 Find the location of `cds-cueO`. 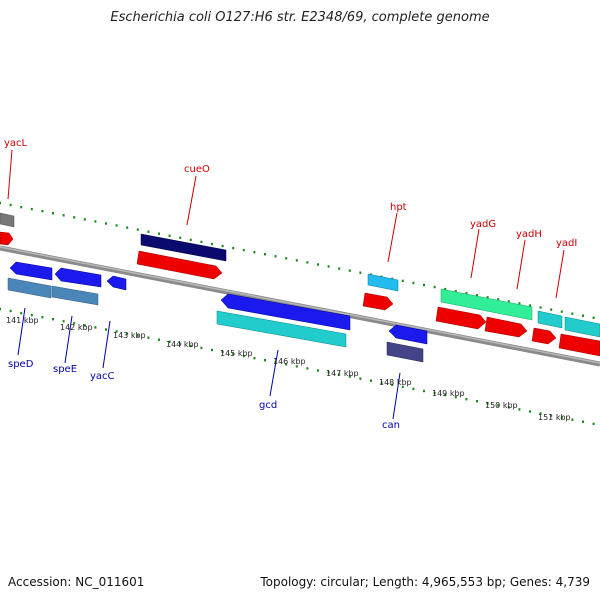

cds-cueO is located at coordinates (179, 265).